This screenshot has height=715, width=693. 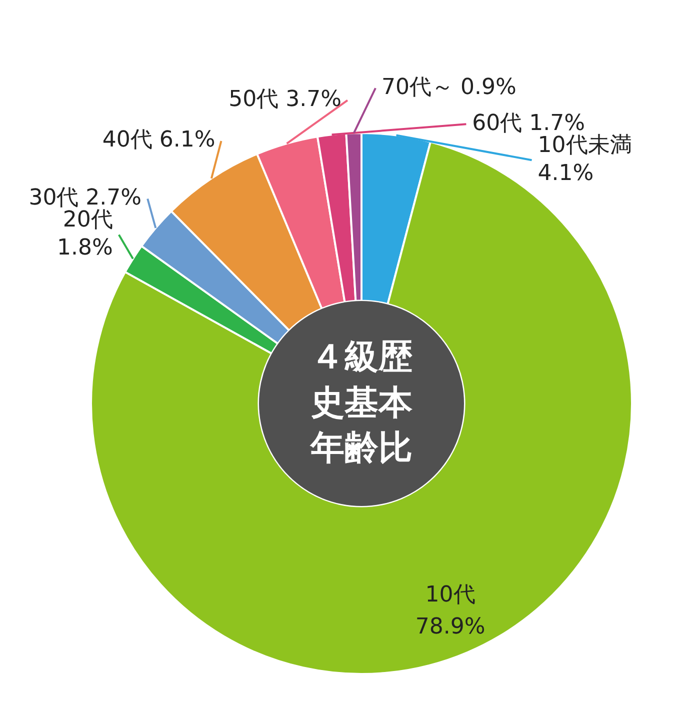 I want to click on slice-label: 10代, so click(x=450, y=595).